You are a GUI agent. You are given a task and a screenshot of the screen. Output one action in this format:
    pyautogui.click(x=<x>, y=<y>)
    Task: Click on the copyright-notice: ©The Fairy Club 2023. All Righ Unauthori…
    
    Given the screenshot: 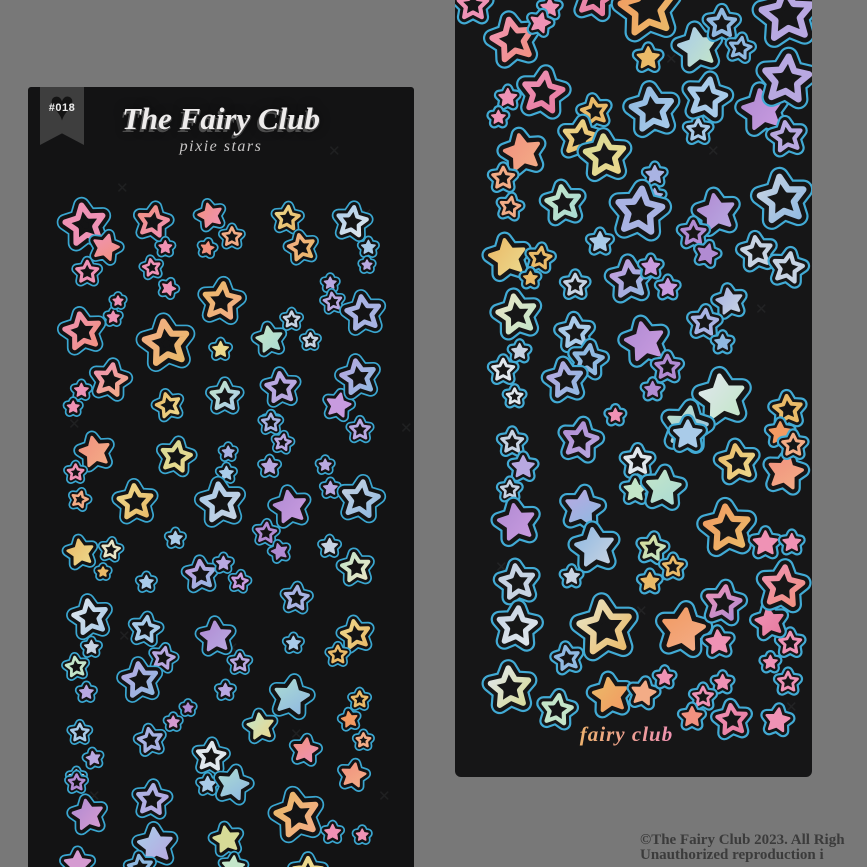 What is the action you would take?
    pyautogui.click(x=742, y=848)
    